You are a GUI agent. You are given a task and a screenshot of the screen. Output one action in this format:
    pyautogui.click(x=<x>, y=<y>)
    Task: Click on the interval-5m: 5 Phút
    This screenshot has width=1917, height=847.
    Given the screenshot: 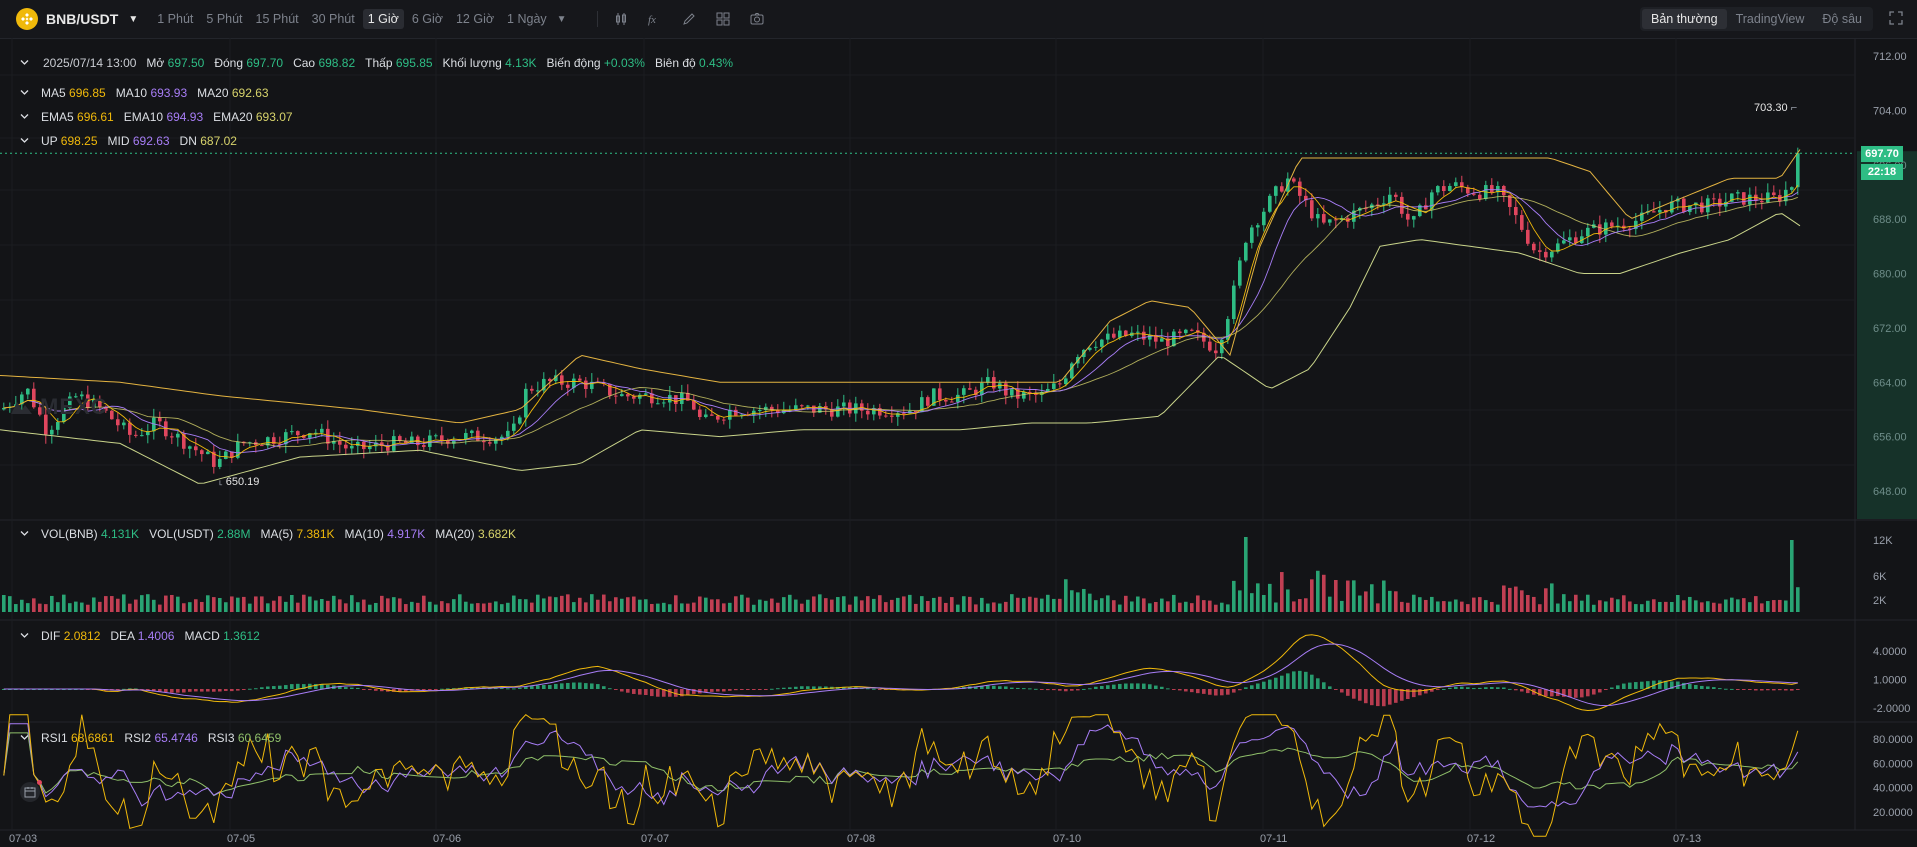 What is the action you would take?
    pyautogui.click(x=224, y=19)
    